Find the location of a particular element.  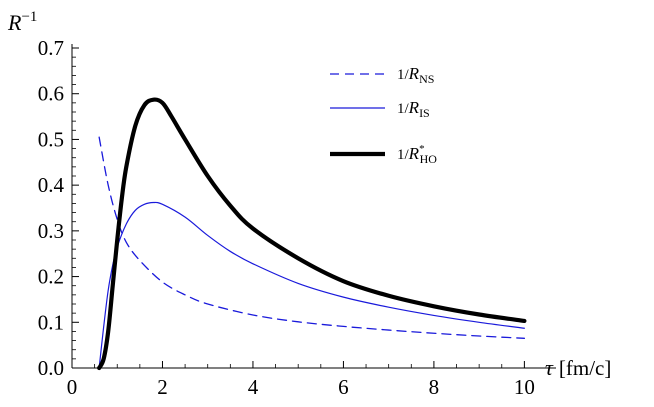

legend-sub: NS is located at coordinates (426, 79).